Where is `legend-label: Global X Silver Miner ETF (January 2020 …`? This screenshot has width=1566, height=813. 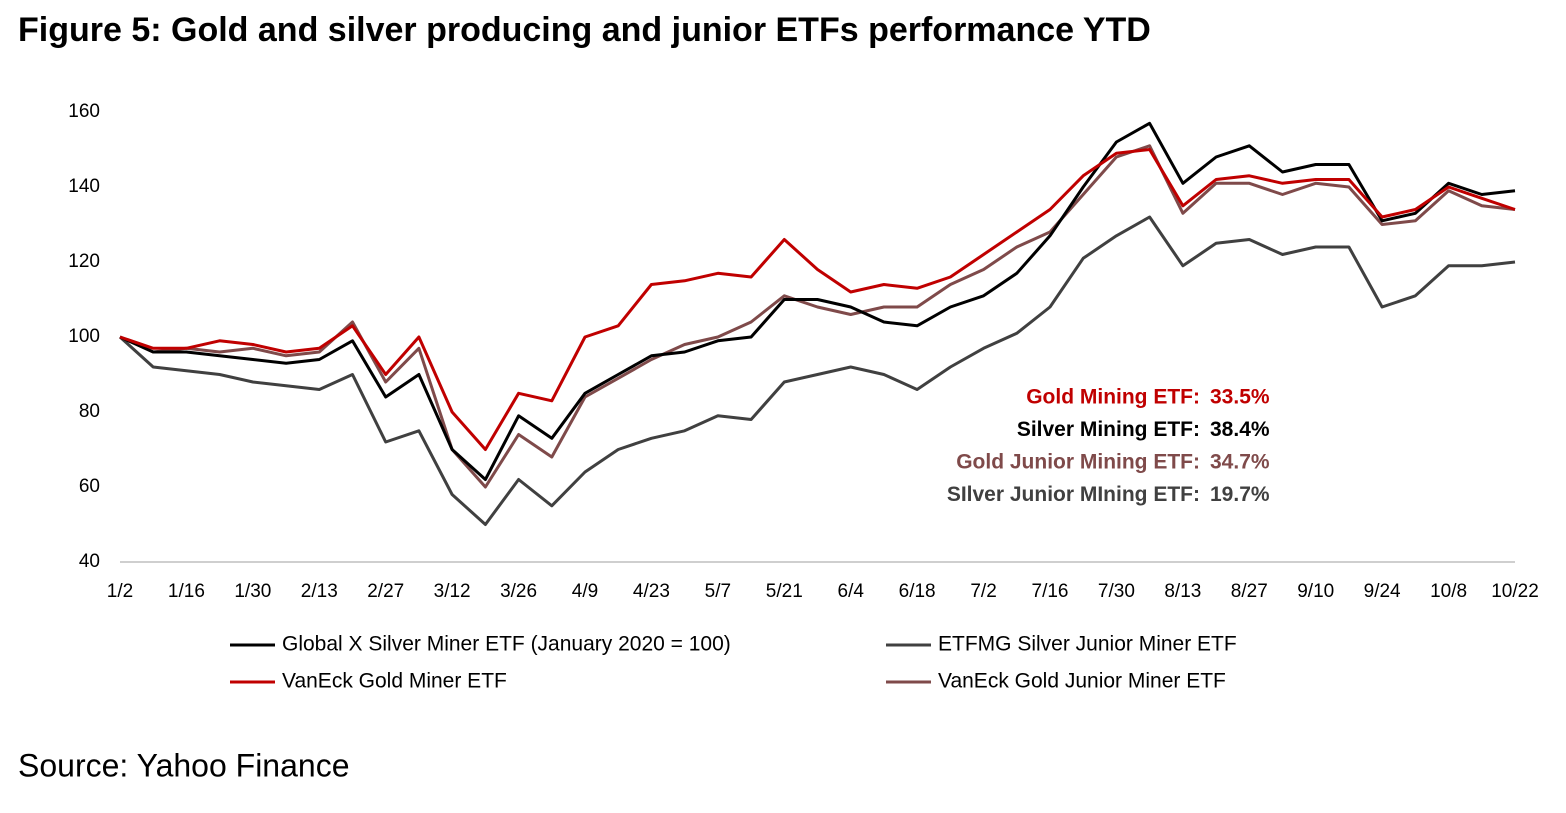 legend-label: Global X Silver Miner ETF (January 2020 … is located at coordinates (506, 644).